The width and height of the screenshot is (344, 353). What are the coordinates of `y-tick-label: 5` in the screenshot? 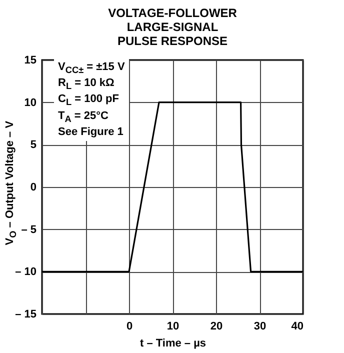 It's located at (33, 145).